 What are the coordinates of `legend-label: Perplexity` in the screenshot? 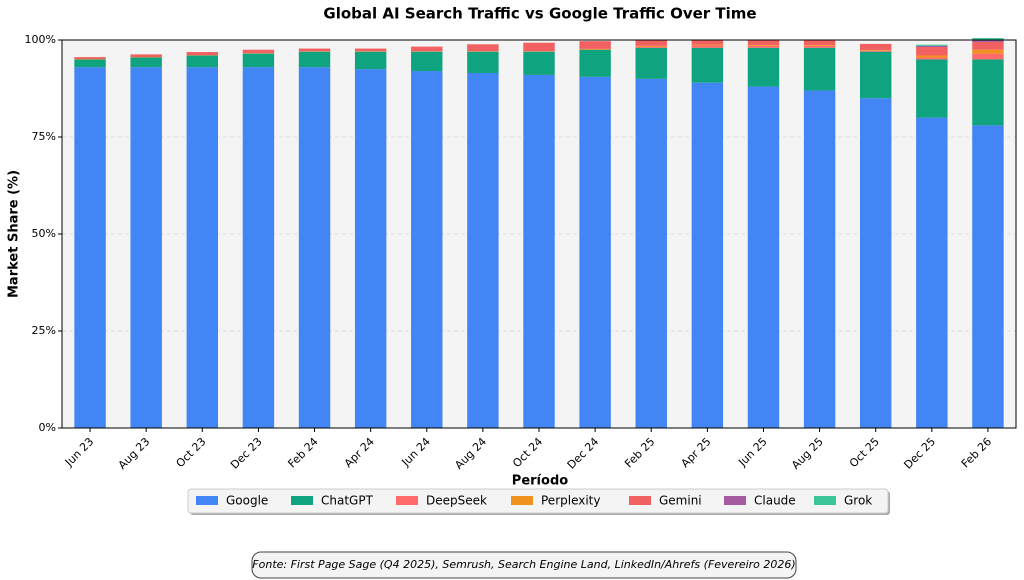 It's located at (571, 501).